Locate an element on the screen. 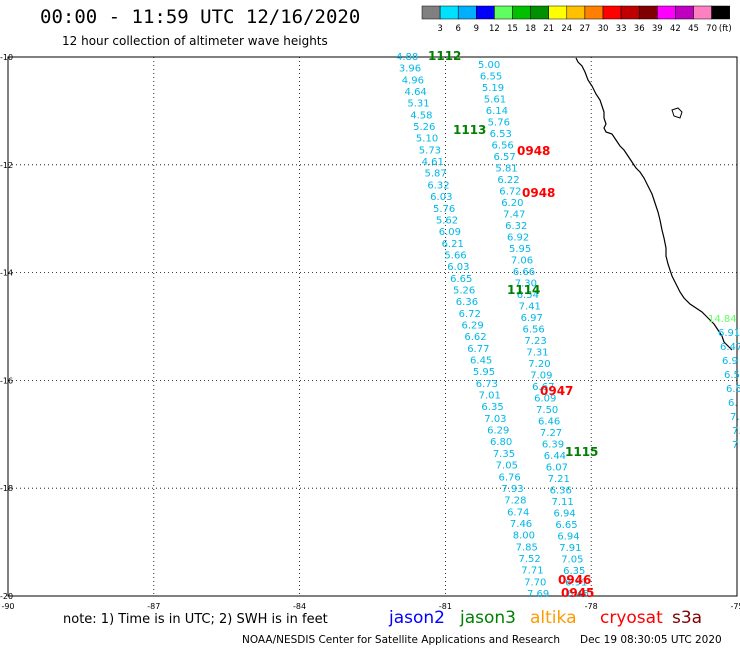 The height and width of the screenshot is (650, 740). colorbar-label: 45 is located at coordinates (693, 29).